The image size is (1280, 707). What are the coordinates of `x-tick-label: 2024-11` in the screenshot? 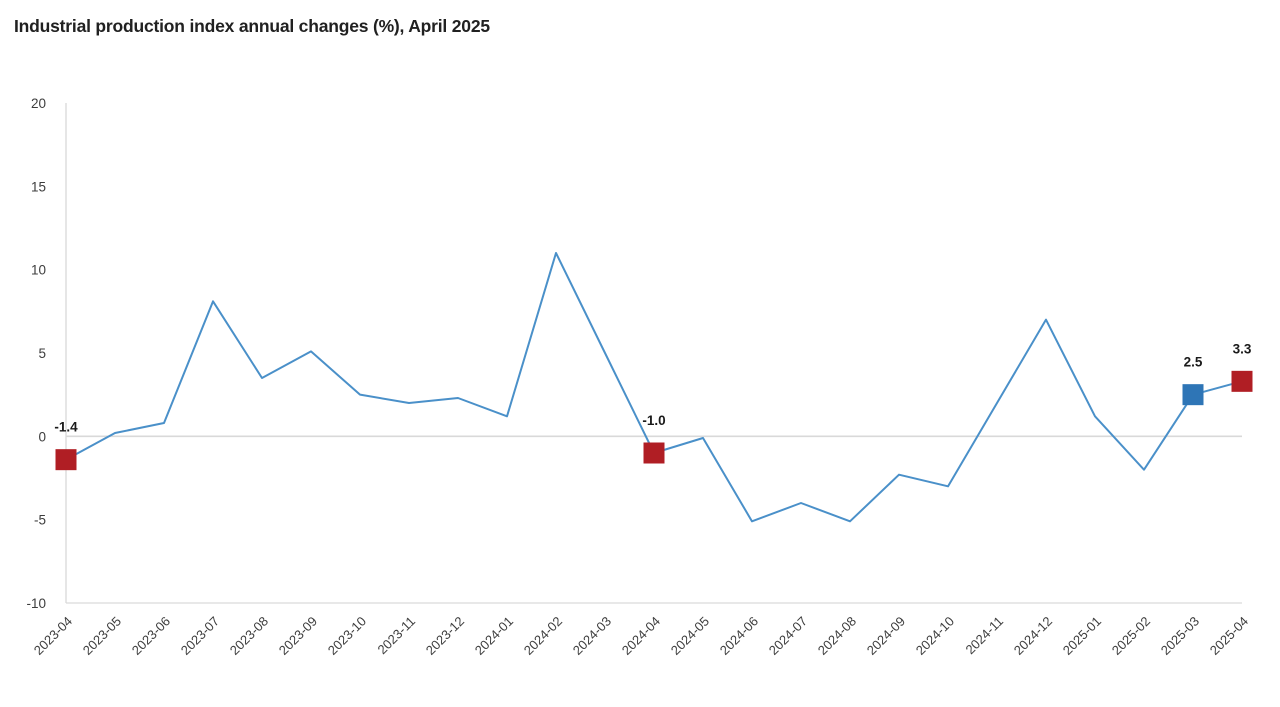 It's located at (984, 636).